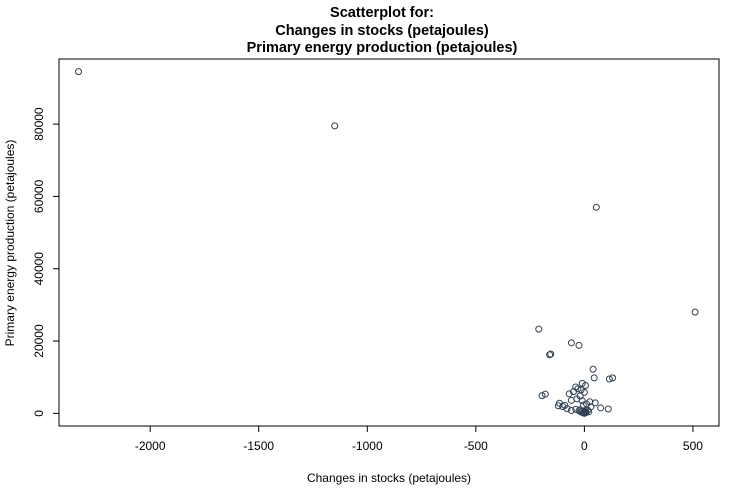  I want to click on chart-title-line-1: Scatterplot for:, so click(382, 13).